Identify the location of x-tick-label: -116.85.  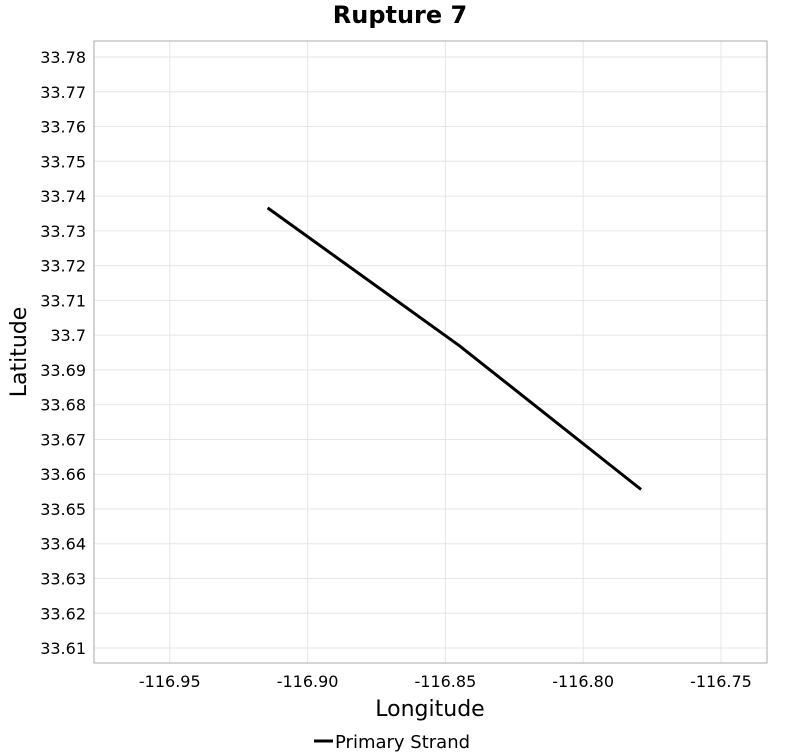
(445, 681).